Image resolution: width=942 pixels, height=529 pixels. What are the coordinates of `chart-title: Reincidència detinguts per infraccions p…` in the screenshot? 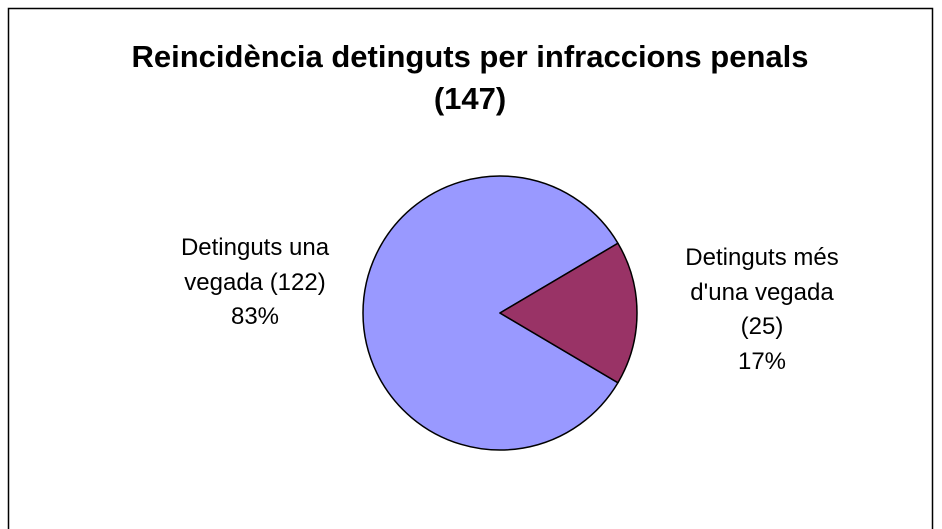 It's located at (470, 77).